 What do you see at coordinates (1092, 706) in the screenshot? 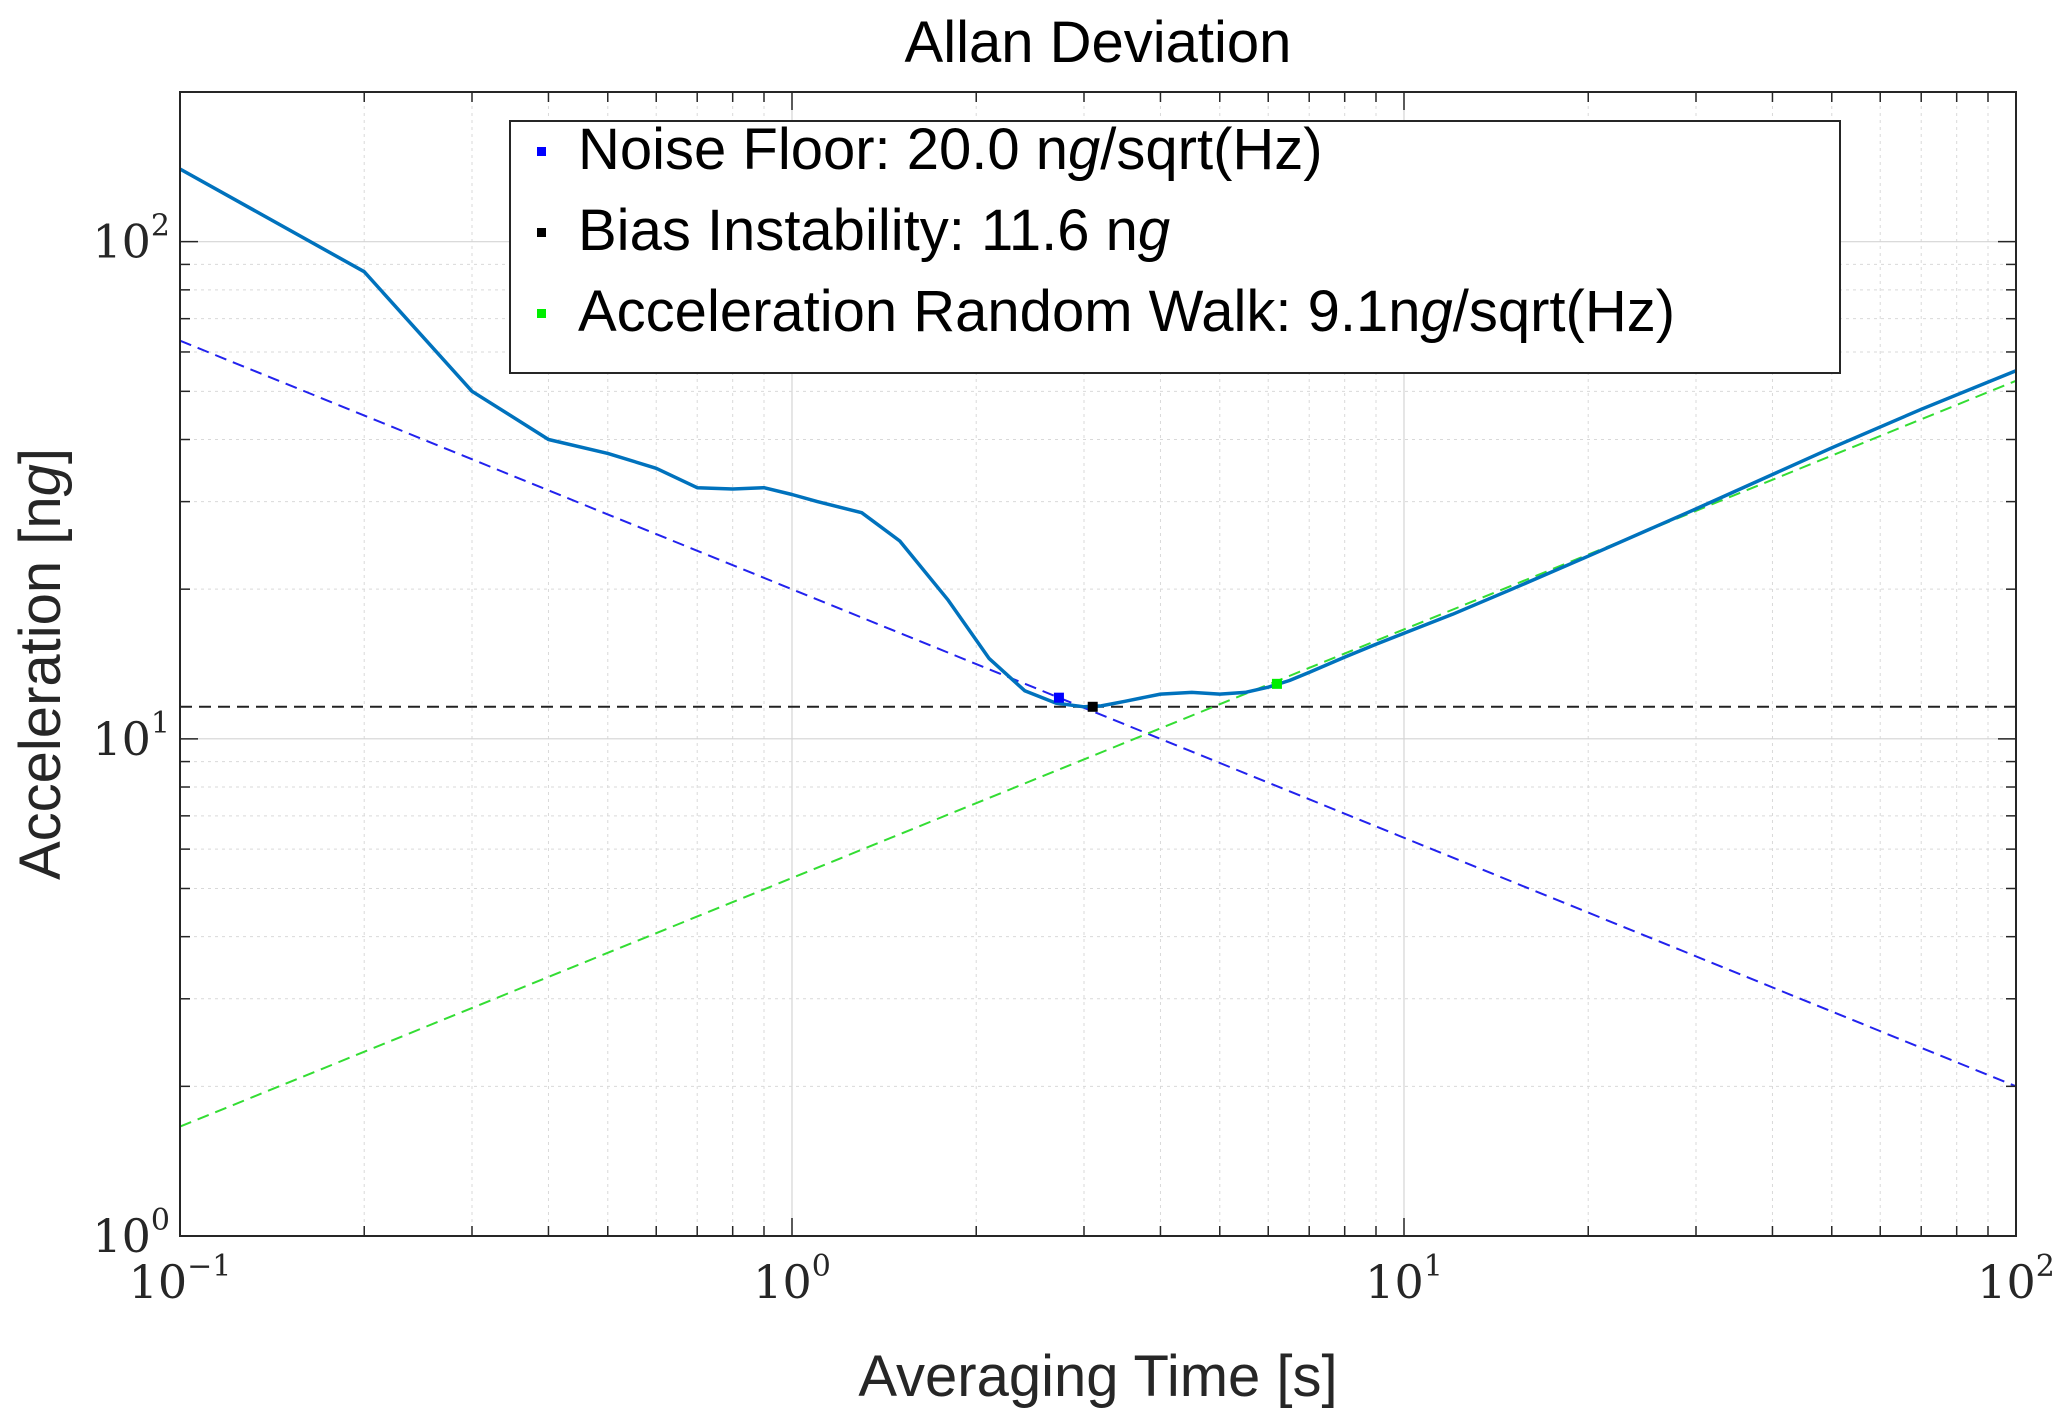
I see `bias-instability-marker` at bounding box center [1092, 706].